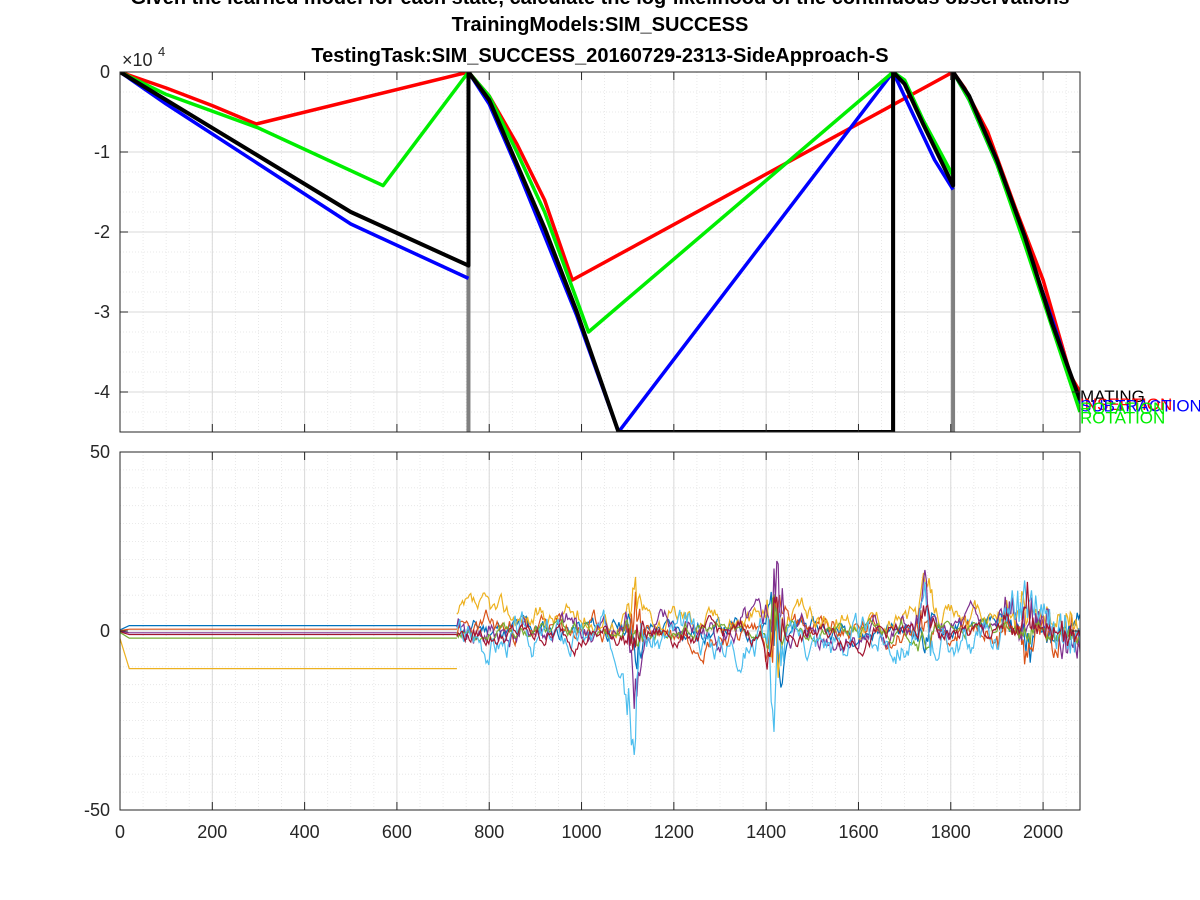 The image size is (1200, 900). I want to click on x-tick-label: 400, so click(305, 832).